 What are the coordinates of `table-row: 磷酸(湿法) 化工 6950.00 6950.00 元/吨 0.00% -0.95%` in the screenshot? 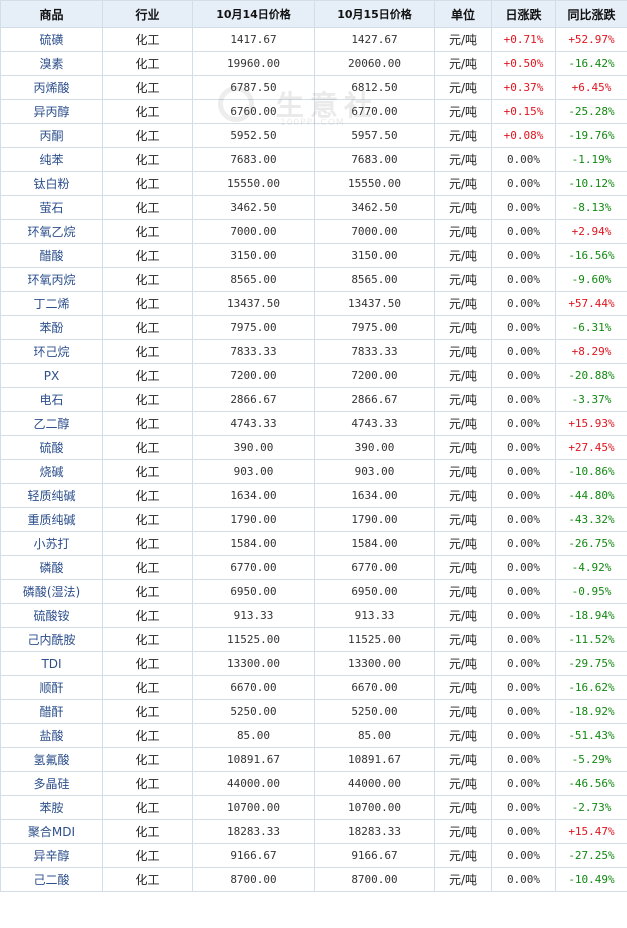 It's located at (313, 591).